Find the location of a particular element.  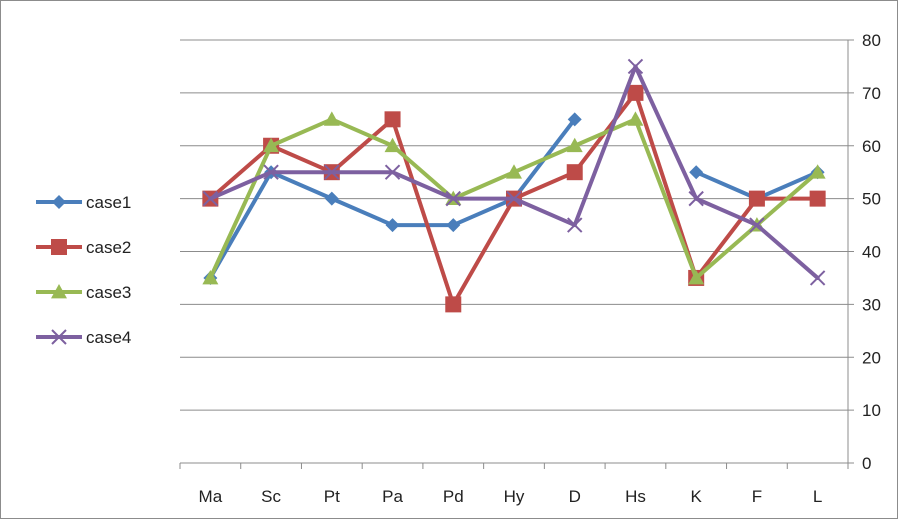

x-tick-label: Hs is located at coordinates (635, 496).